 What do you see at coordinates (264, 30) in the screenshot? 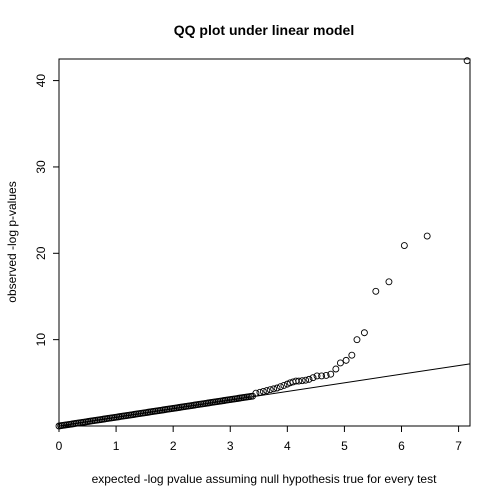
I see `chart-title: QQ plot under linear model` at bounding box center [264, 30].